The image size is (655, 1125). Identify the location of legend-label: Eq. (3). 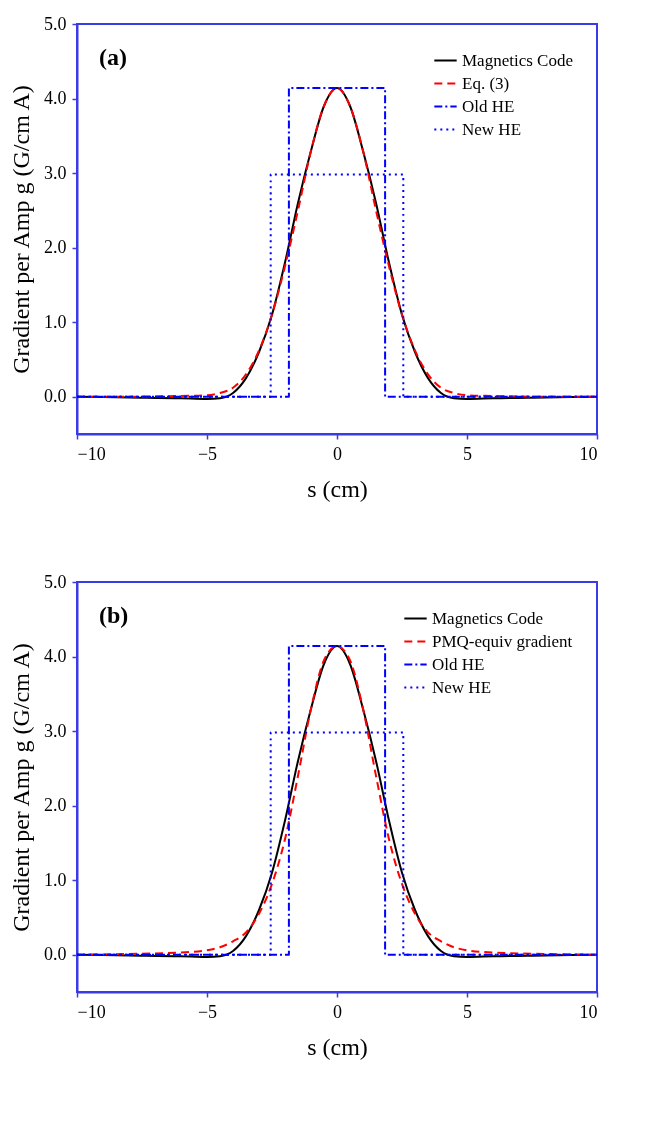
(486, 83).